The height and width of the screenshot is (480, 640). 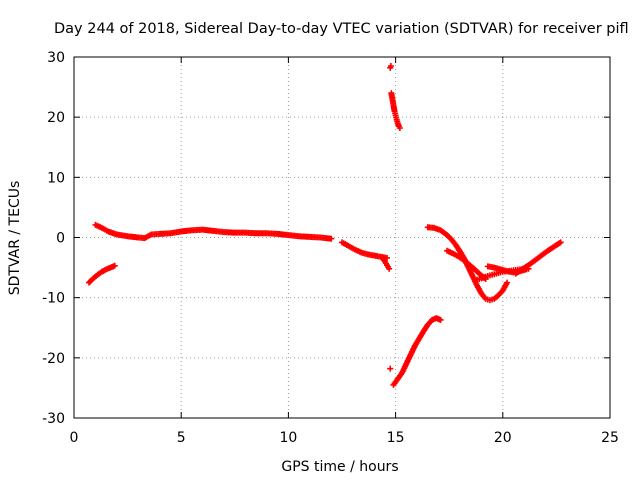 What do you see at coordinates (74, 438) in the screenshot?
I see `x-tick-label: 0` at bounding box center [74, 438].